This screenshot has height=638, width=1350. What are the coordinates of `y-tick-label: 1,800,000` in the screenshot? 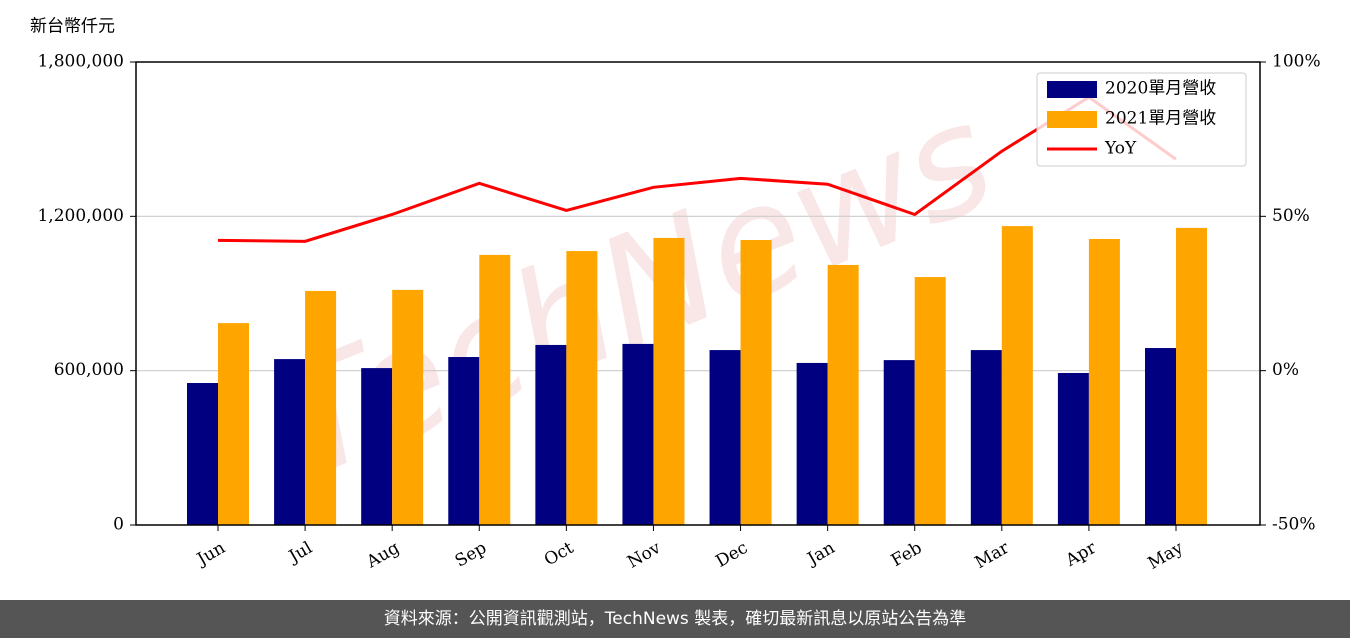 It's located at (80, 62).